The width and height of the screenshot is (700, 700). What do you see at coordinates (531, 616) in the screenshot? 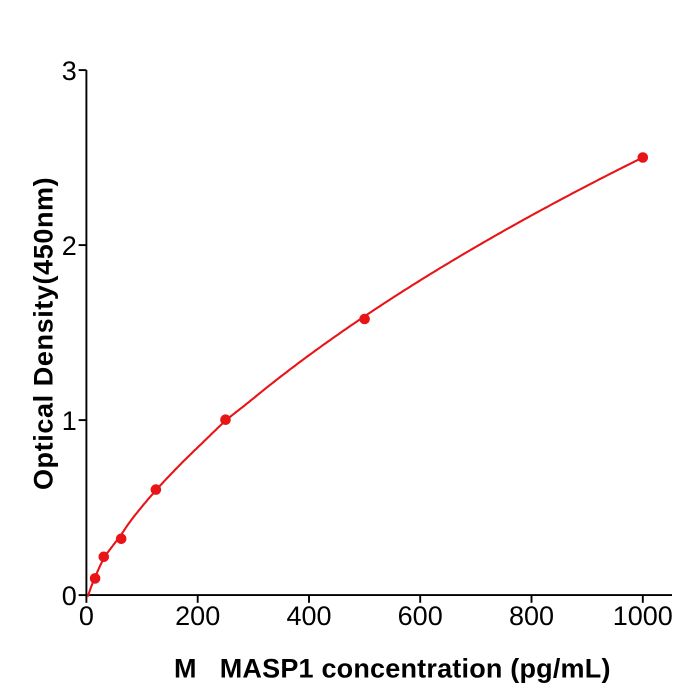
I see `svg-text: 800` at bounding box center [531, 616].